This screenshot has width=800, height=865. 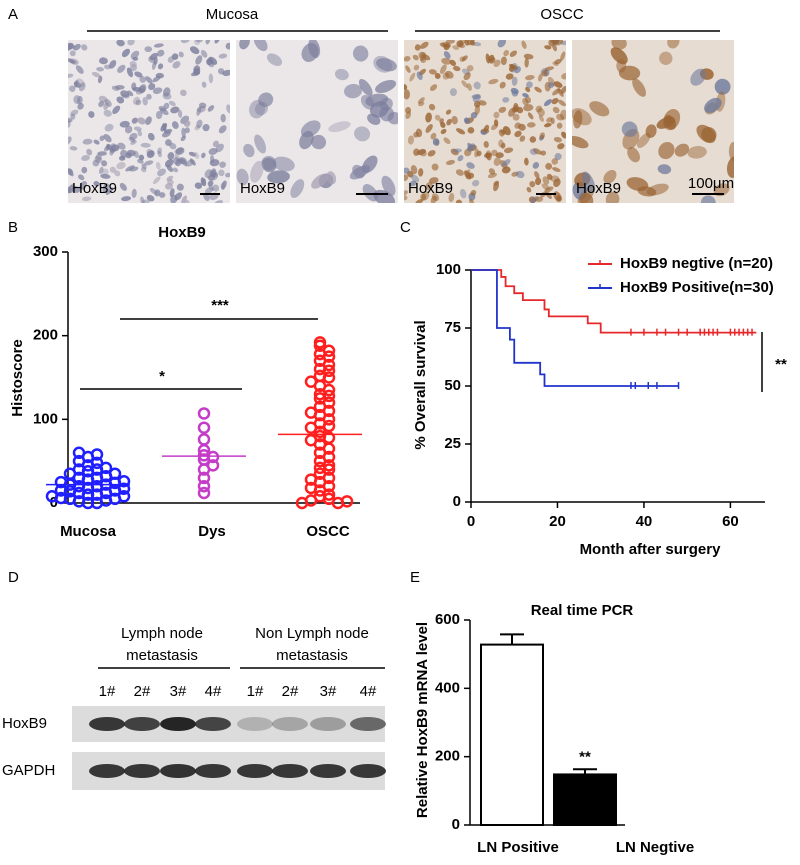 What do you see at coordinates (575, 328) in the screenshot?
I see `survival-line` at bounding box center [575, 328].